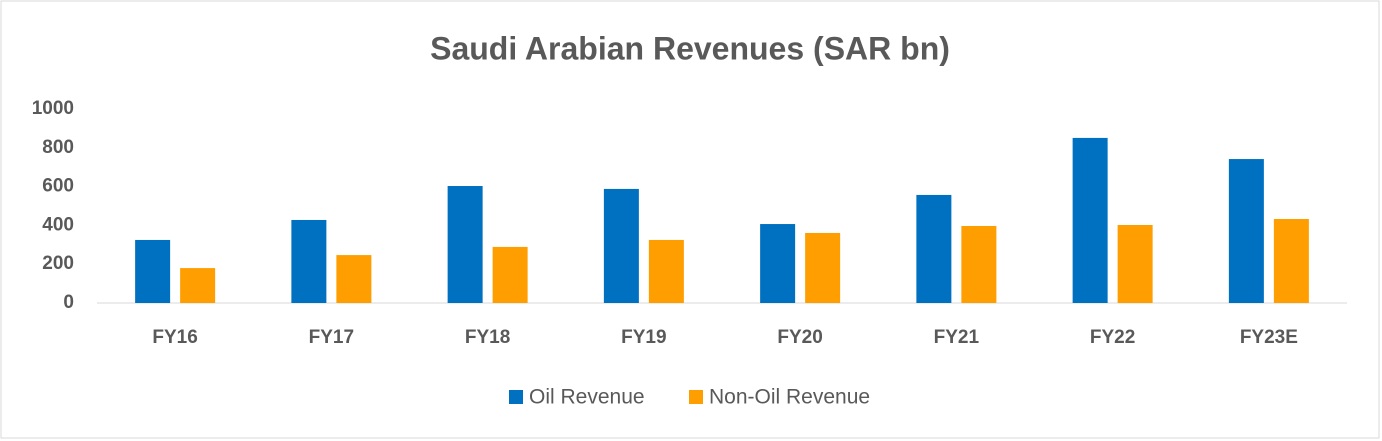 The image size is (1382, 441). What do you see at coordinates (690, 48) in the screenshot?
I see `chart-title: Saudi Arabian Revenues (SAR bn)` at bounding box center [690, 48].